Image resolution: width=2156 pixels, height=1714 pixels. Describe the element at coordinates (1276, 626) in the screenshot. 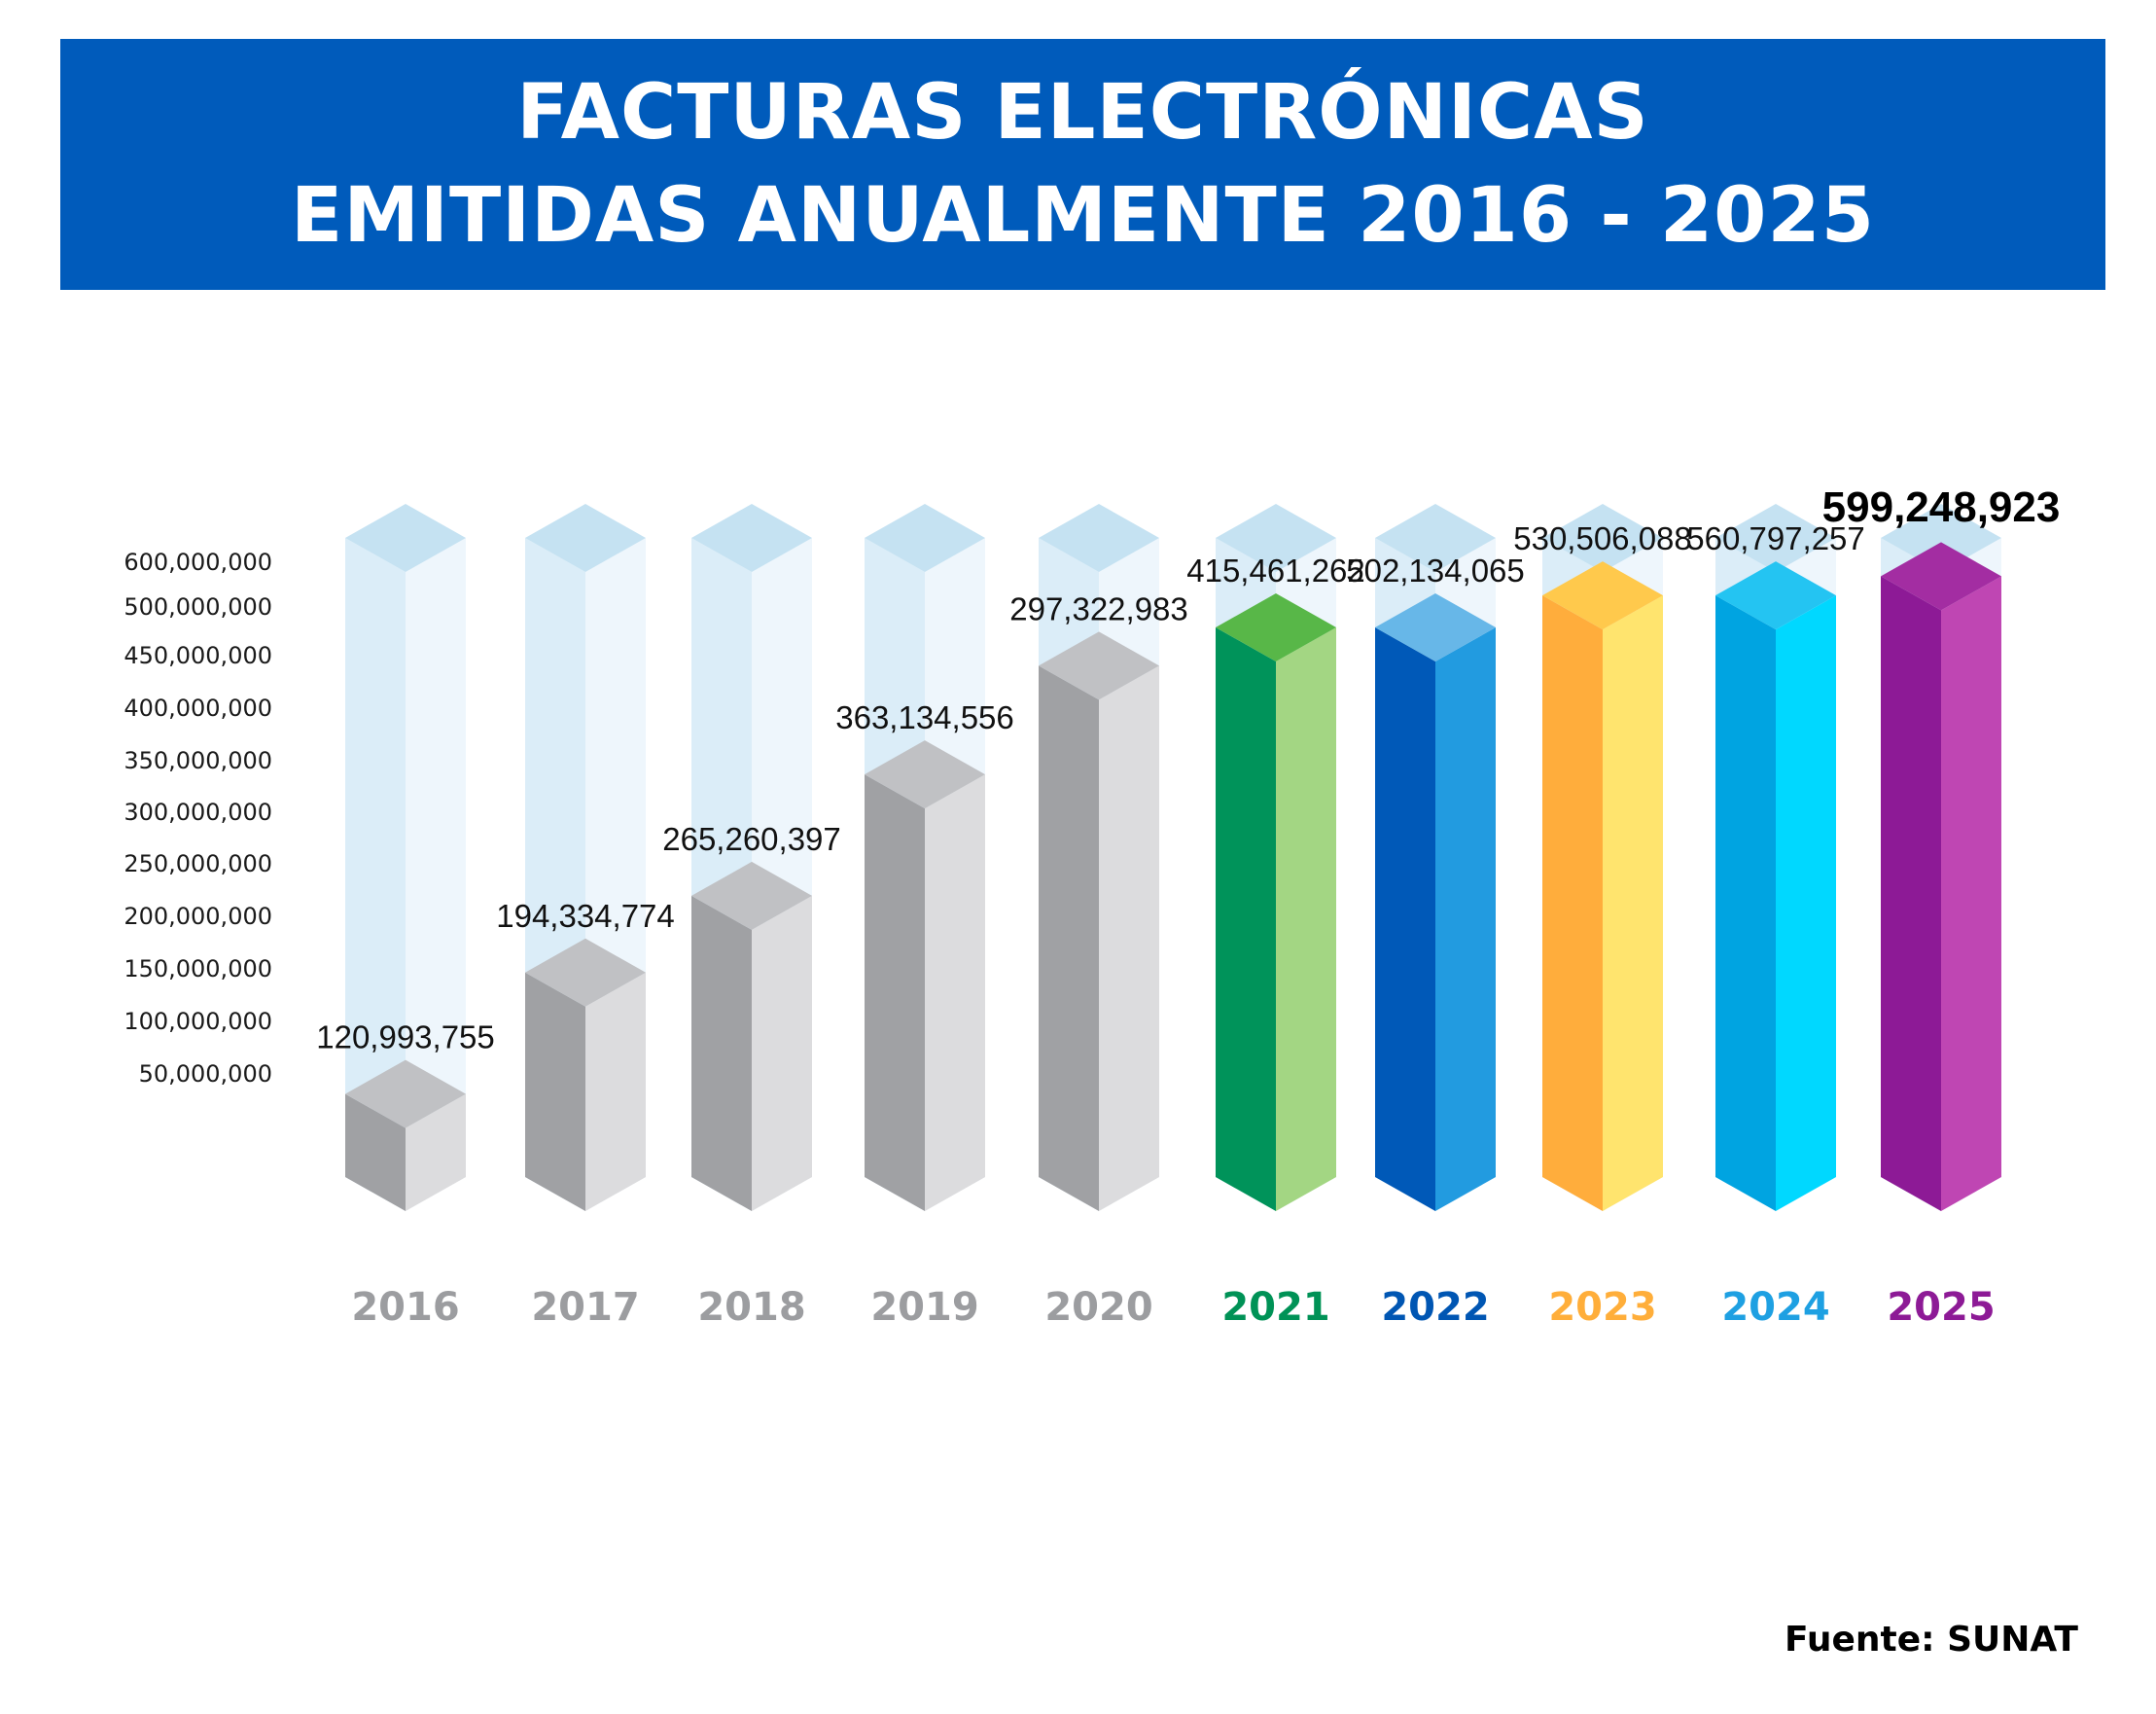

I see `bar-2021-top-face` at that location.